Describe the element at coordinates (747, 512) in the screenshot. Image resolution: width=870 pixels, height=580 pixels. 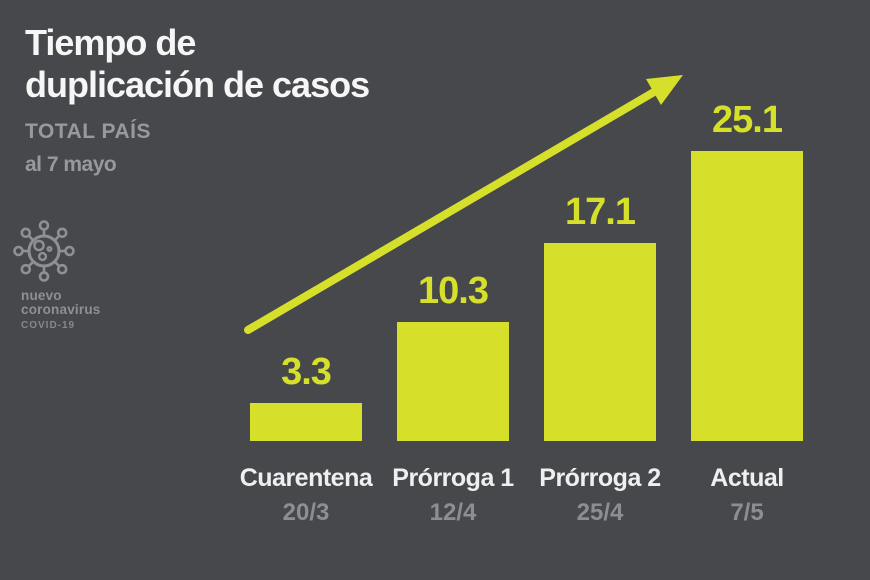
I see `bar-date-label: 7/5` at that location.